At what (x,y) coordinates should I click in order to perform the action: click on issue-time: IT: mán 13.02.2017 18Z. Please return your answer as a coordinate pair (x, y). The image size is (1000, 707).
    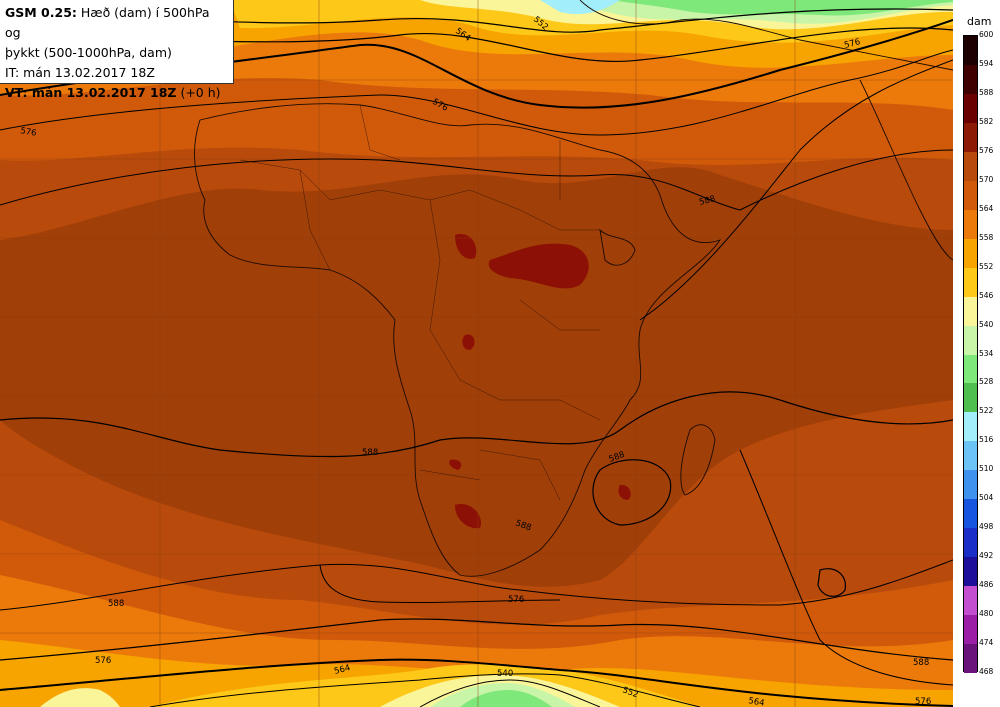
    Looking at the image, I should click on (80, 72).